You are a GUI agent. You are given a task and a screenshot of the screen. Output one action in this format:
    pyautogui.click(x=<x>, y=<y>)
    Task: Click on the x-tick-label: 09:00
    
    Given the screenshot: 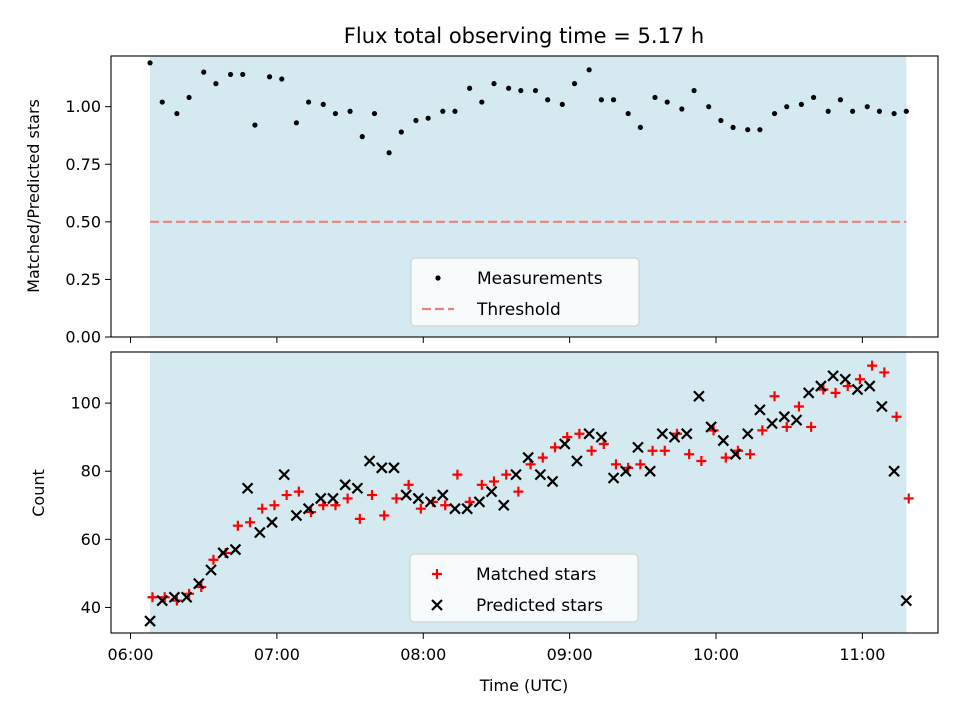 What is the action you would take?
    pyautogui.click(x=570, y=654)
    